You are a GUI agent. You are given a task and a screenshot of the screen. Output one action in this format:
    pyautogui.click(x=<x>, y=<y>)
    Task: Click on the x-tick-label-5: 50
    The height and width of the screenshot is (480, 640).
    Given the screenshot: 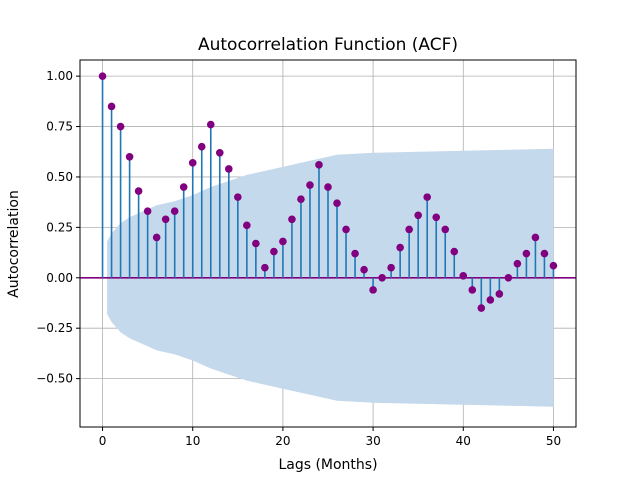 What is the action you would take?
    pyautogui.click(x=553, y=441)
    